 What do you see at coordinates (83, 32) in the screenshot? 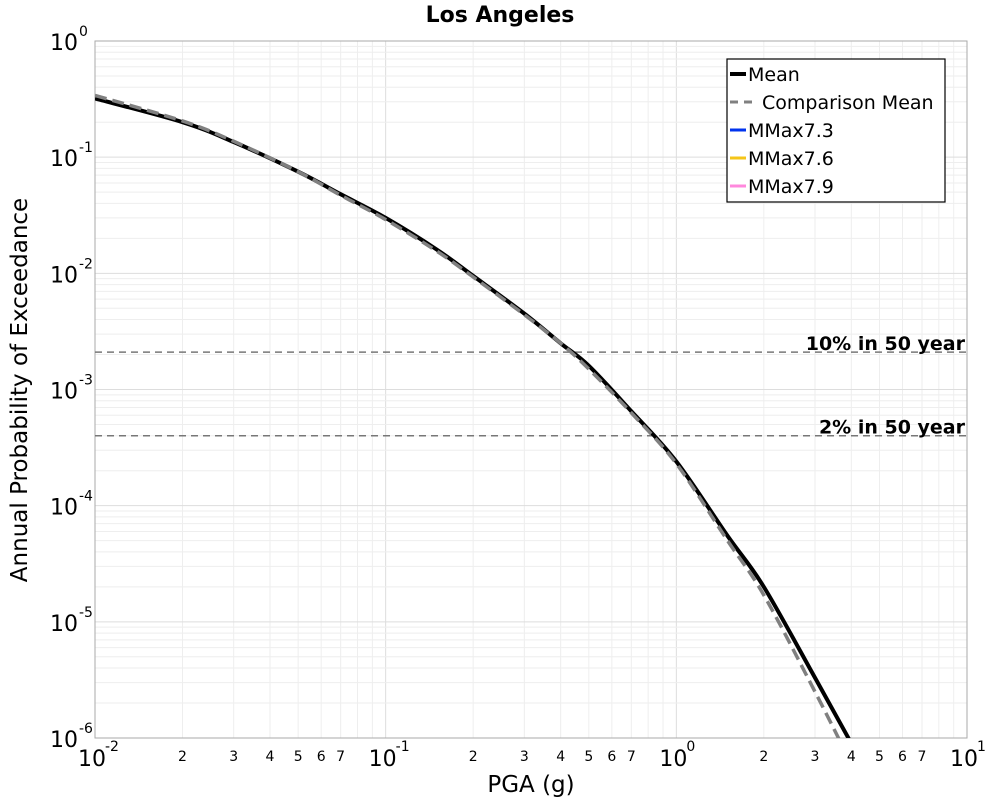
I see `y-tick-exponent: 0` at bounding box center [83, 32].